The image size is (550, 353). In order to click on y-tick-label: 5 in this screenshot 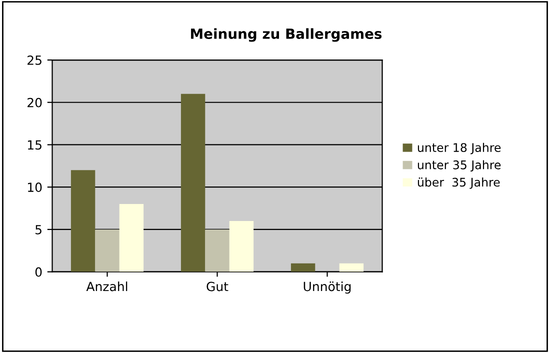, I will do `click(39, 229)`.